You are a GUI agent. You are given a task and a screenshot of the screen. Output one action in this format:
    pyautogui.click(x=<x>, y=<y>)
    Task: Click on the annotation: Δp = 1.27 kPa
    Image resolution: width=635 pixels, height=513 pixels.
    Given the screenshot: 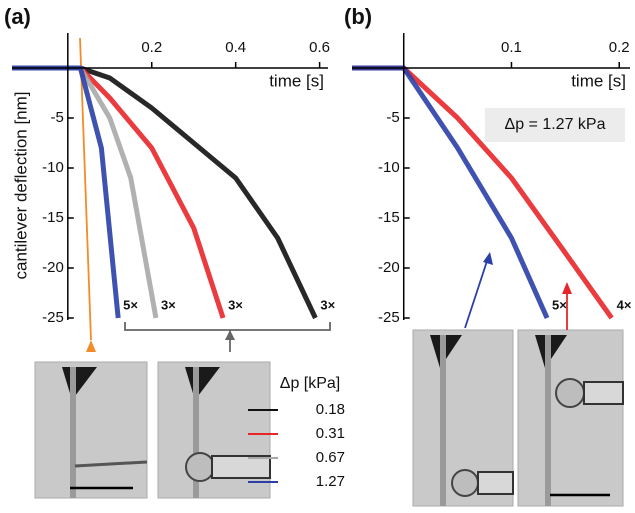 What is the action you would take?
    pyautogui.click(x=555, y=124)
    